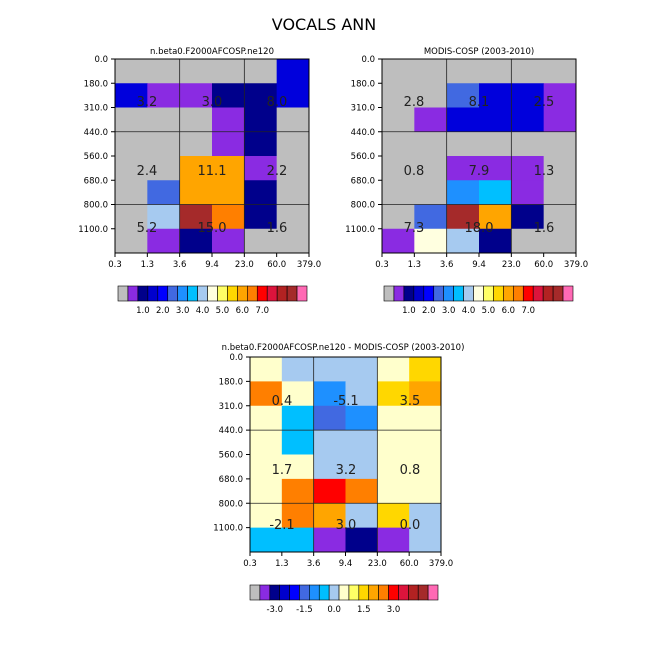 The image size is (648, 649). What do you see at coordinates (101, 60) in the screenshot?
I see `y-tick-label: 0.0` at bounding box center [101, 60].